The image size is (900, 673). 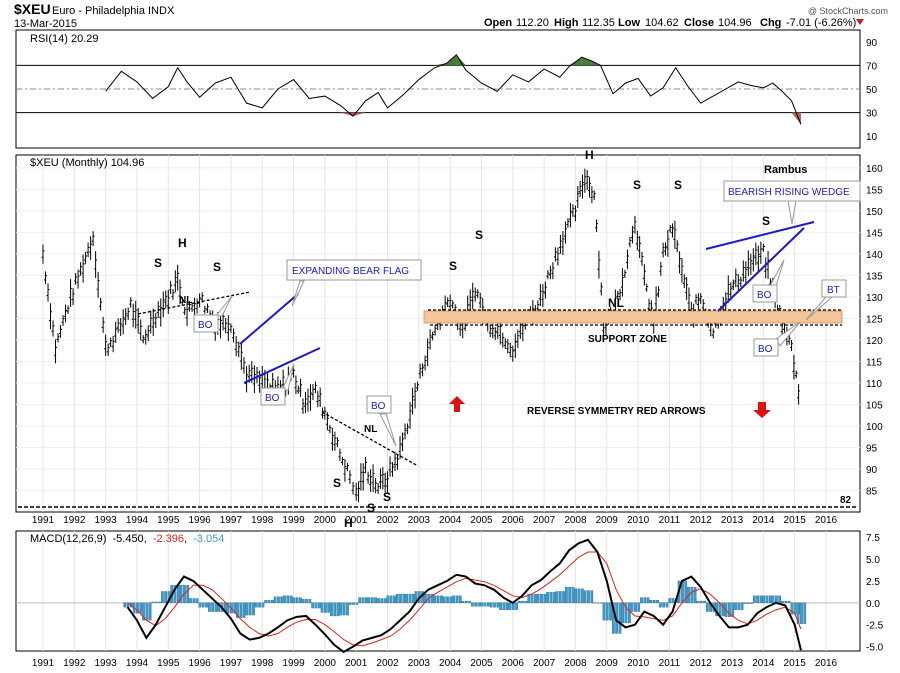 What do you see at coordinates (378, 406) in the screenshot?
I see `callout-bo3-text: BO` at bounding box center [378, 406].